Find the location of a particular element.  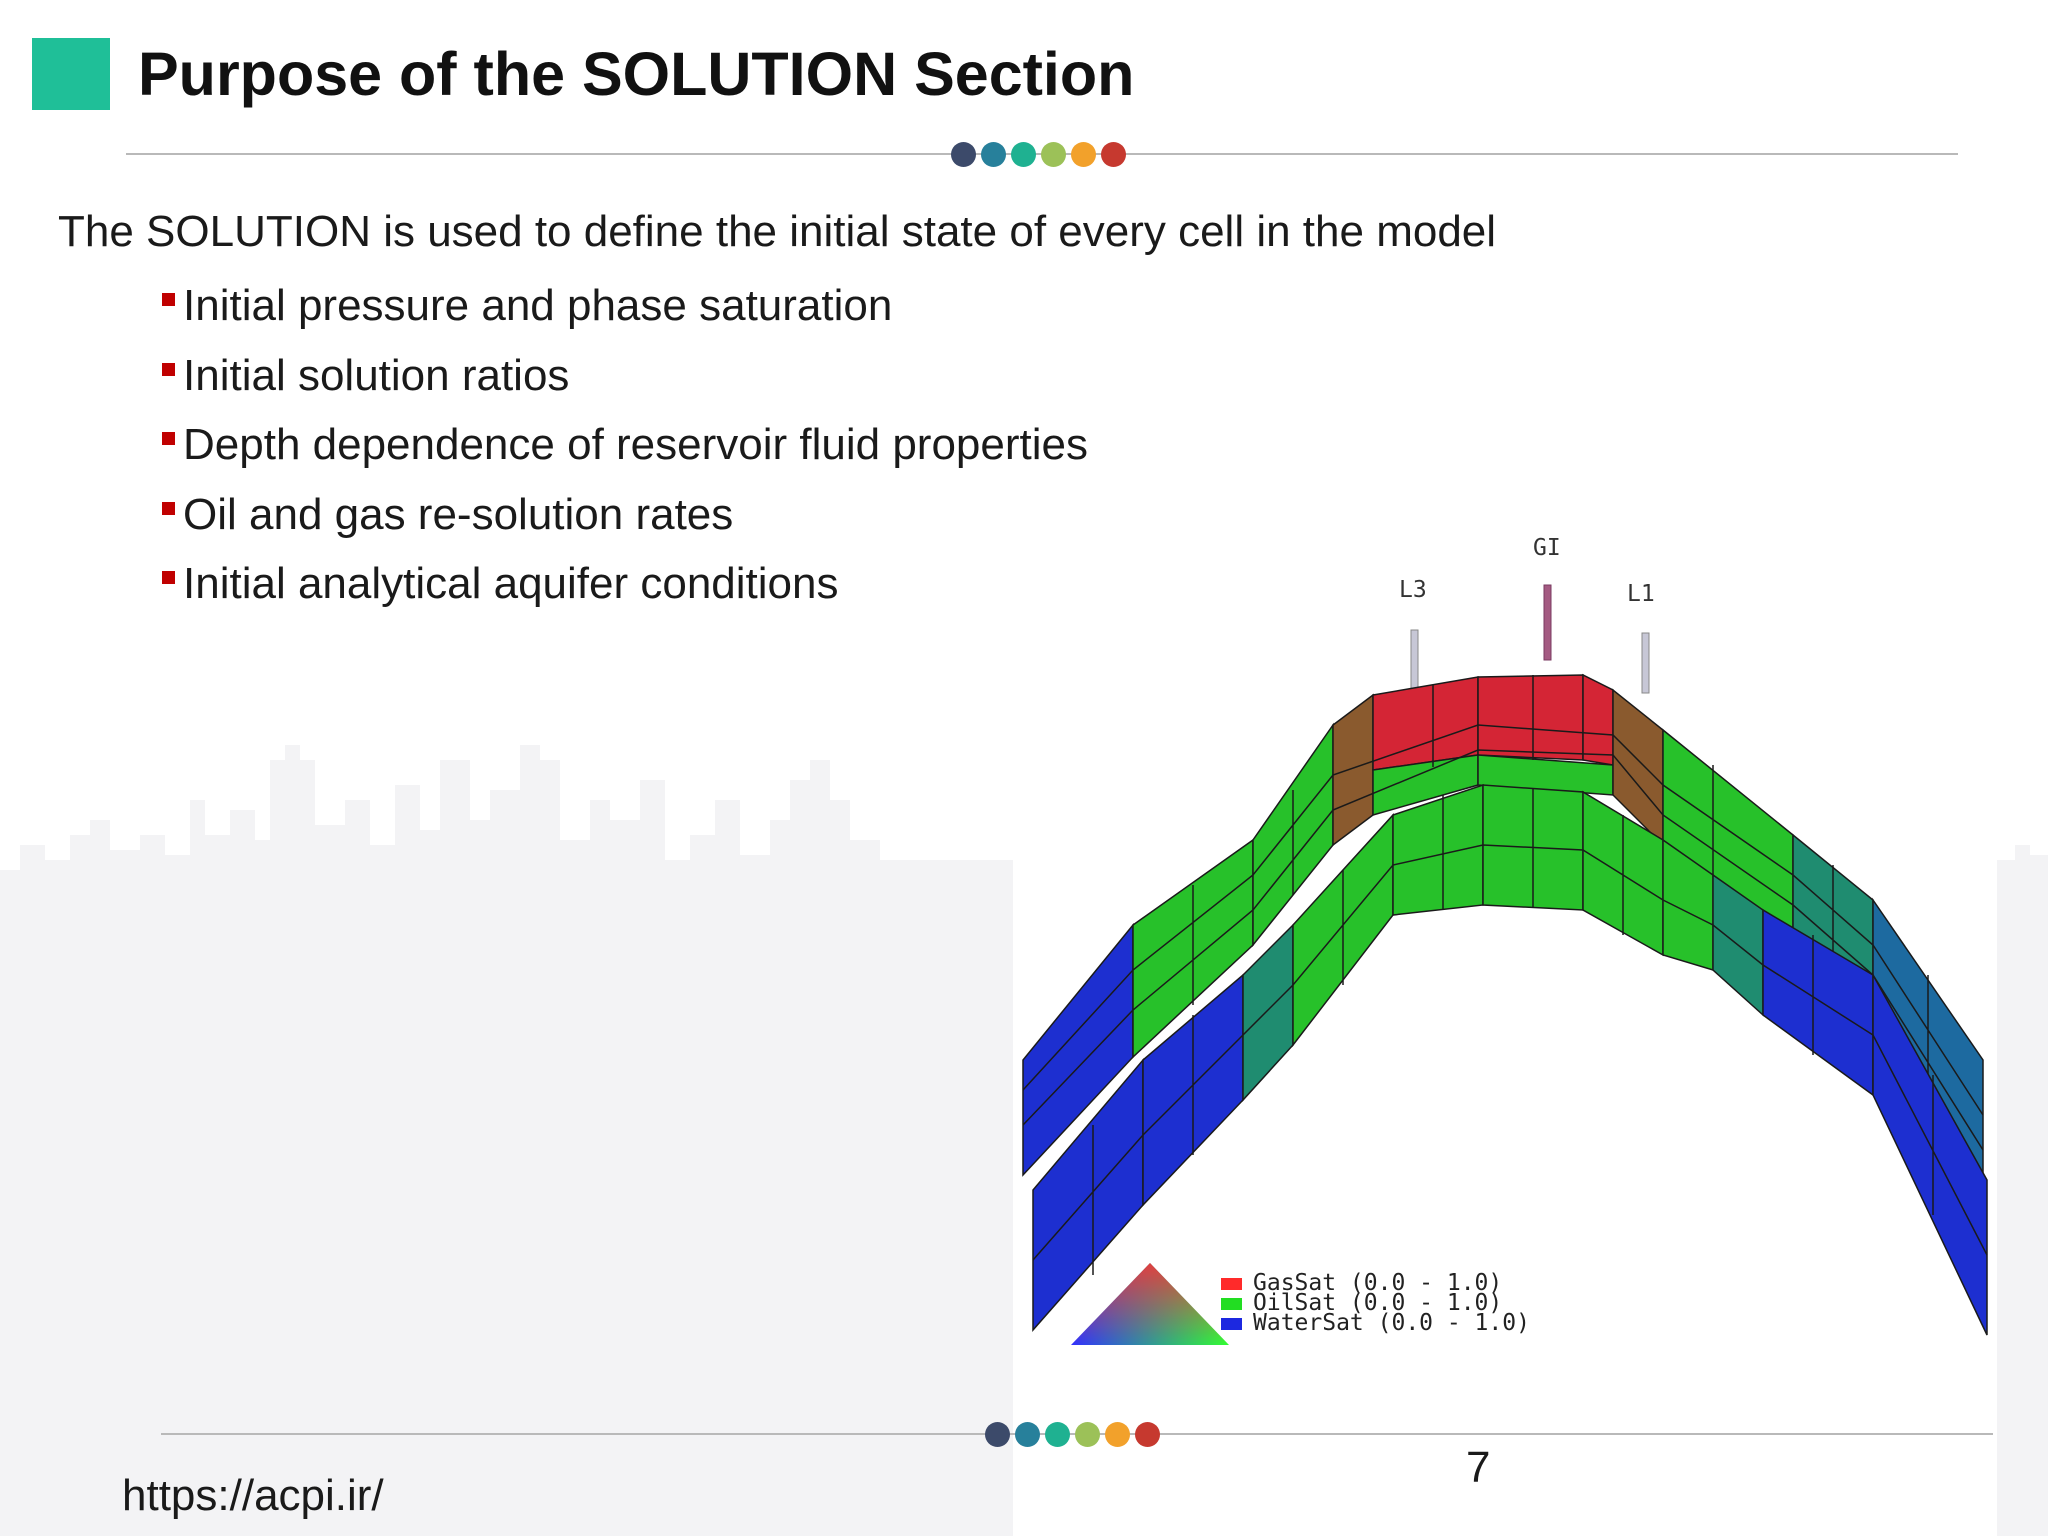

page-number: 7 is located at coordinates (1478, 1467).